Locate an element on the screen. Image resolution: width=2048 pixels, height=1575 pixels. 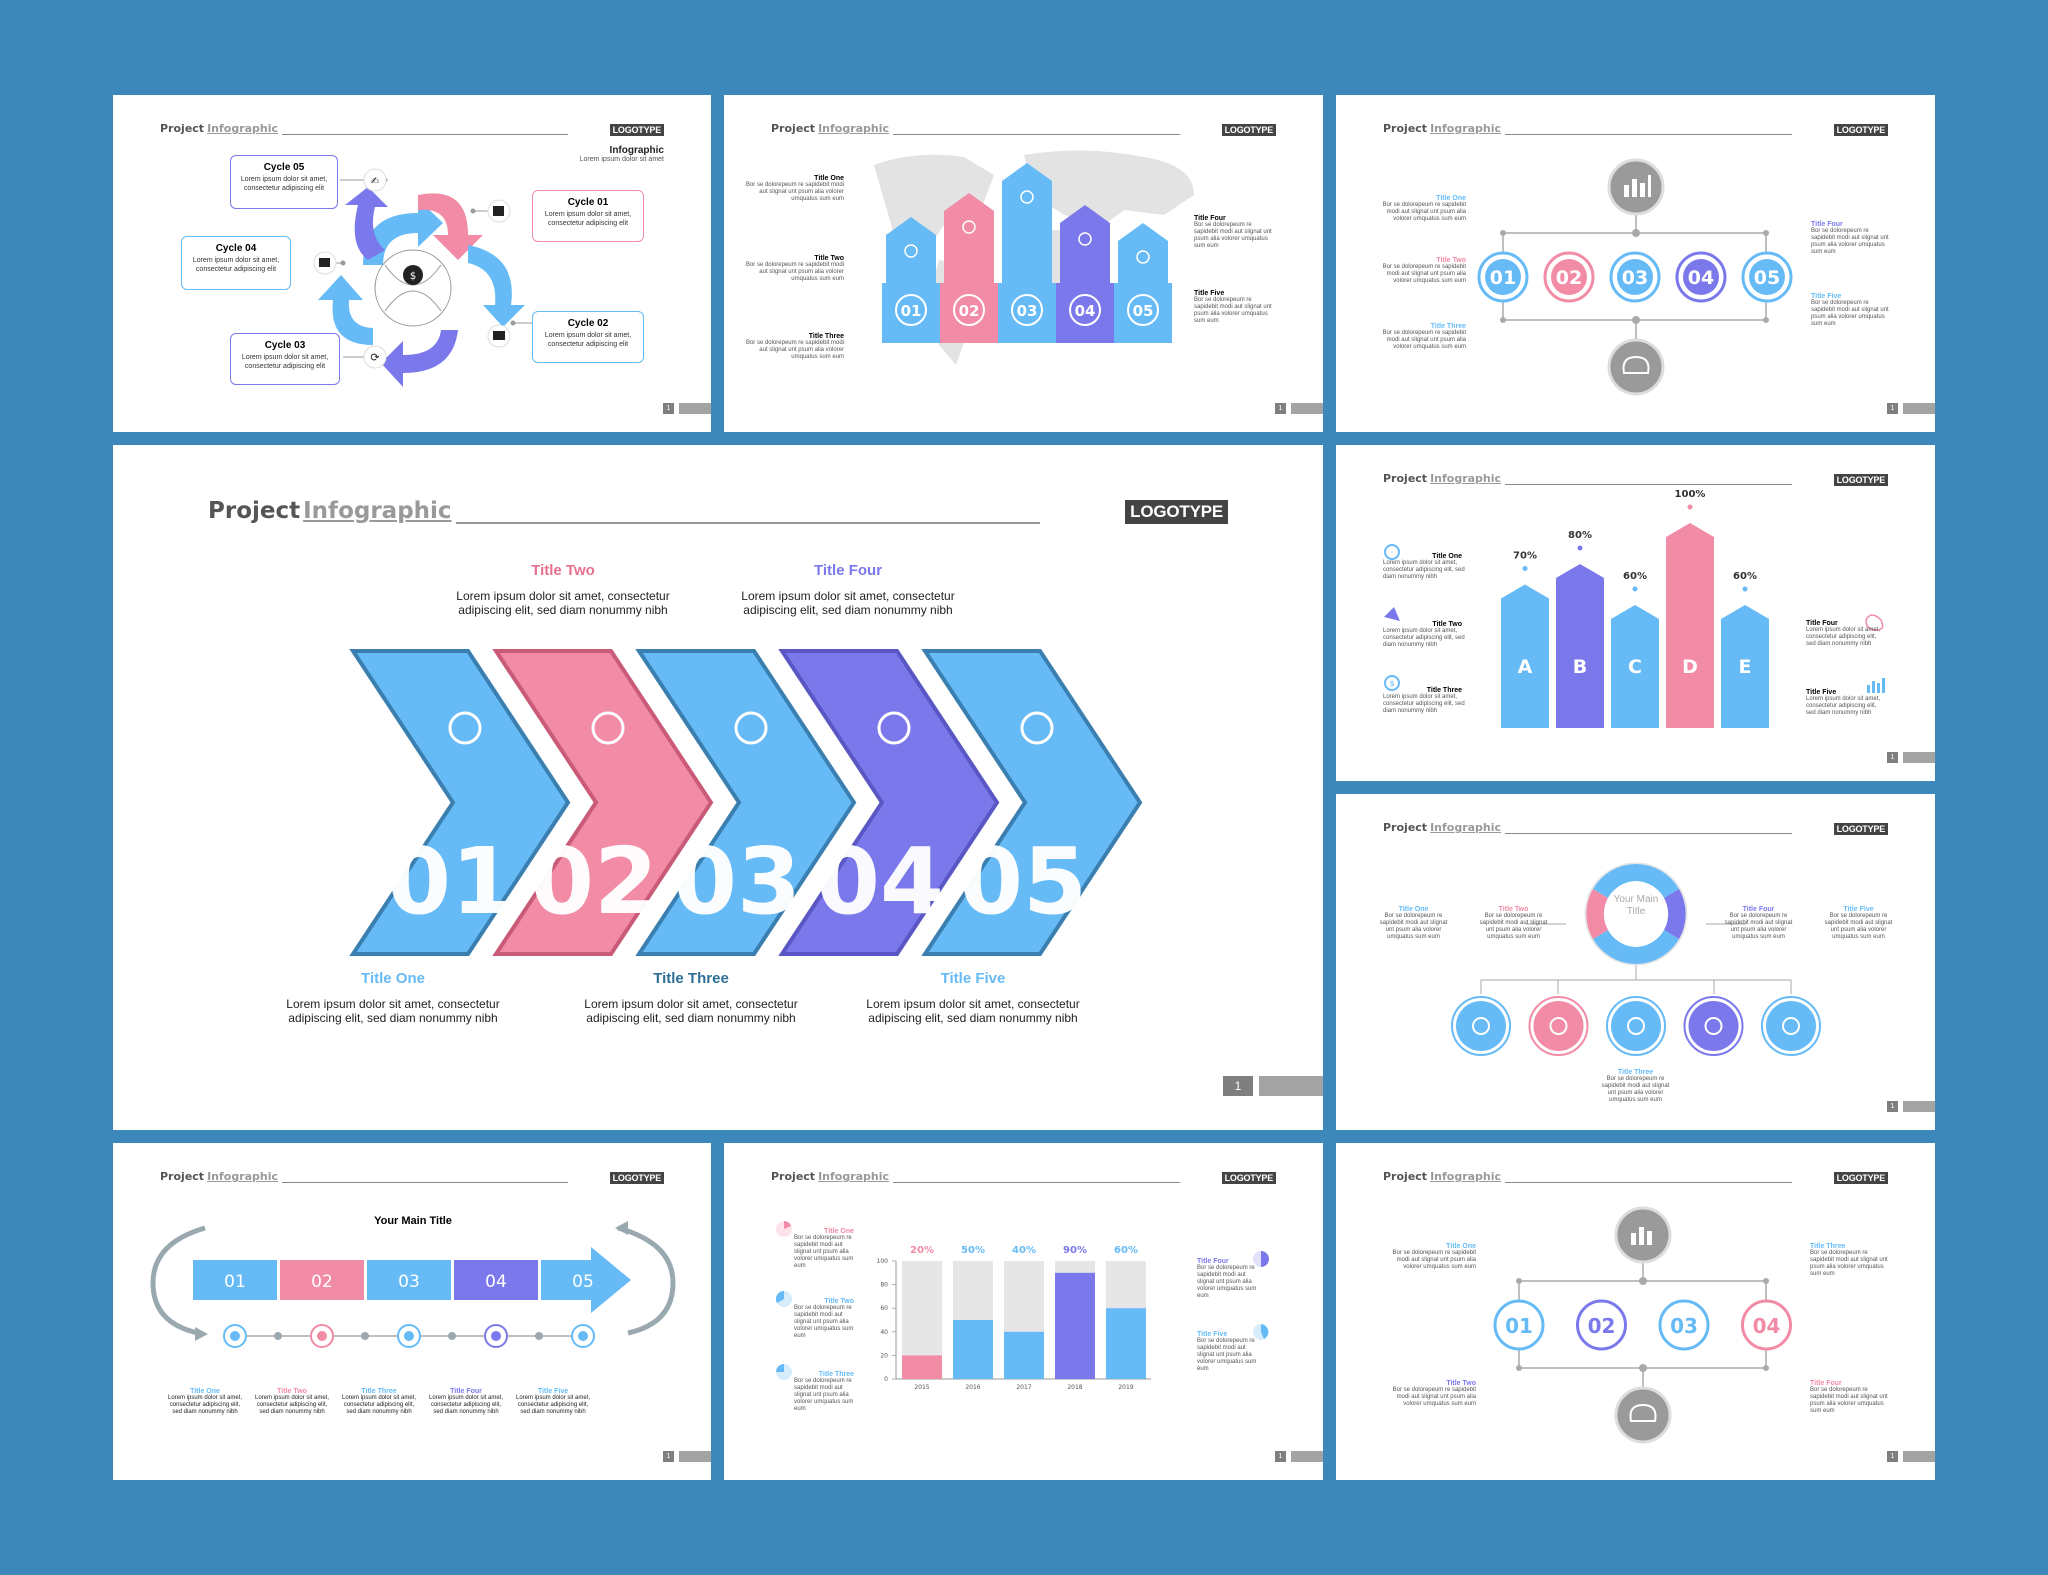
bar-2018 is located at coordinates (1075, 1325).